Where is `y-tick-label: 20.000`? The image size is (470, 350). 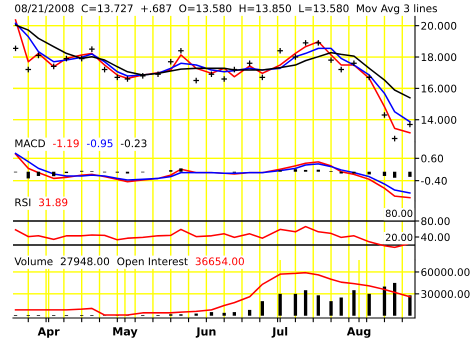
y-tick-label: 20.000 is located at coordinates (438, 26).